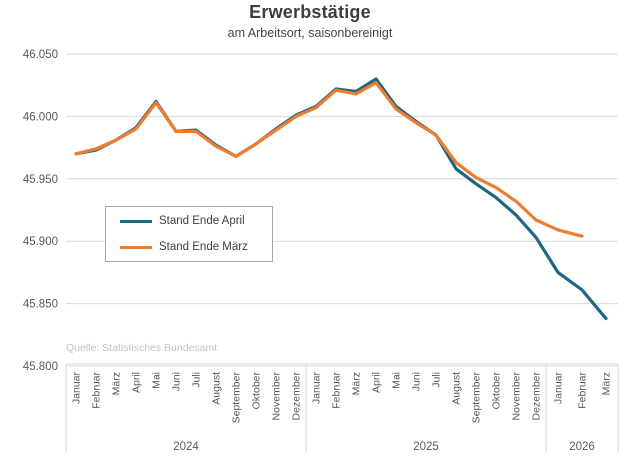 The height and width of the screenshot is (460, 620). Describe the element at coordinates (142, 348) in the screenshot. I see `source-note: Quelle: Statistisches Bundesamt` at that location.